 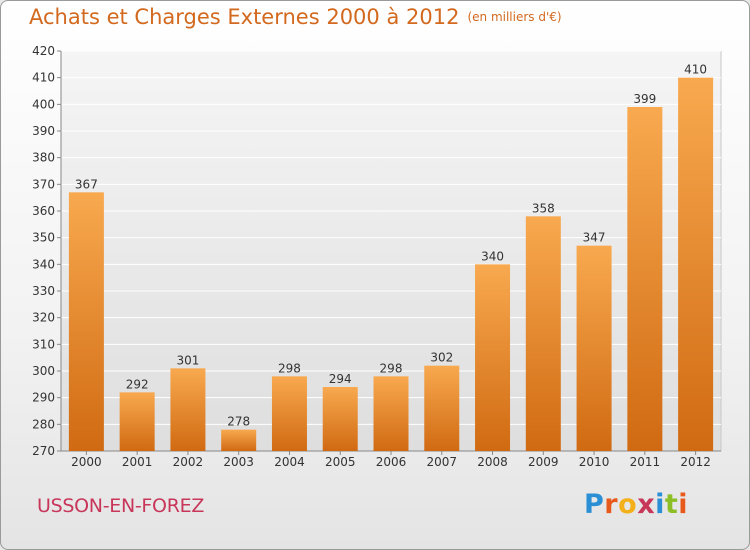 What do you see at coordinates (594, 504) in the screenshot?
I see `logo-letter: P` at bounding box center [594, 504].